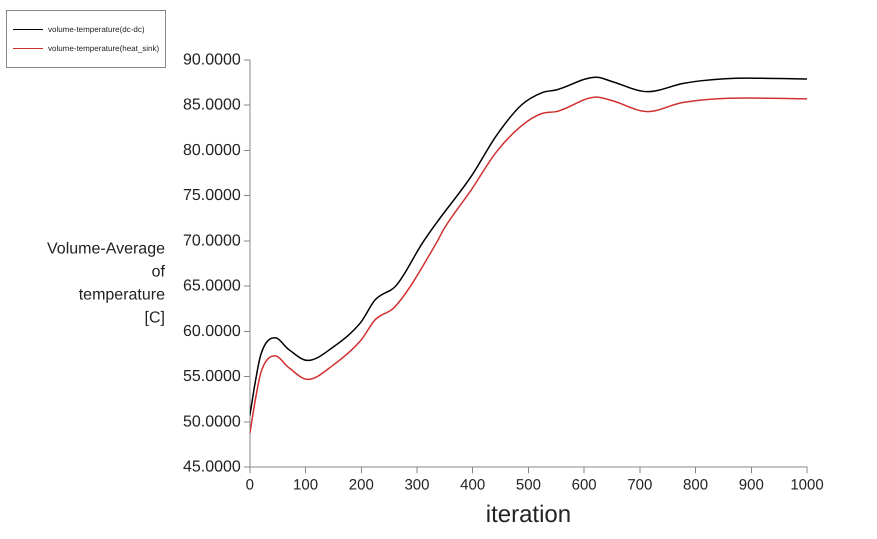 The width and height of the screenshot is (877, 539). I want to click on x-axis-title: iteration, so click(529, 514).